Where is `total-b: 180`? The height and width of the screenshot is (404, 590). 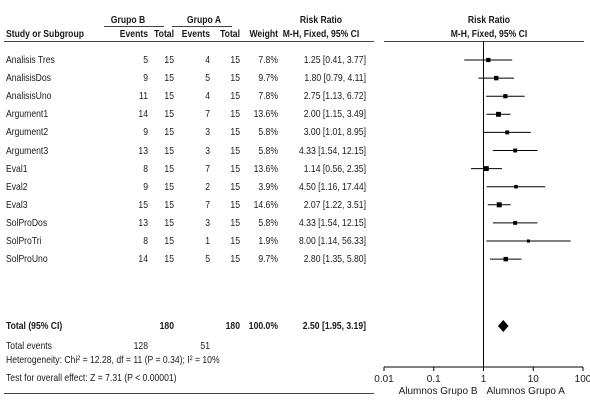 total-b: 180 is located at coordinates (166, 326).